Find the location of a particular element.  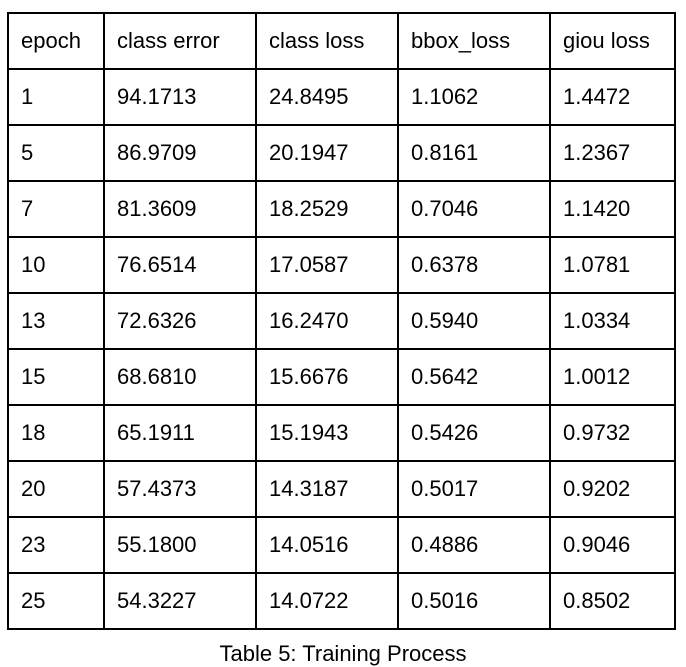

table-row: 18 65.1911 15.1943 0.5426 0.9732 is located at coordinates (341, 433).